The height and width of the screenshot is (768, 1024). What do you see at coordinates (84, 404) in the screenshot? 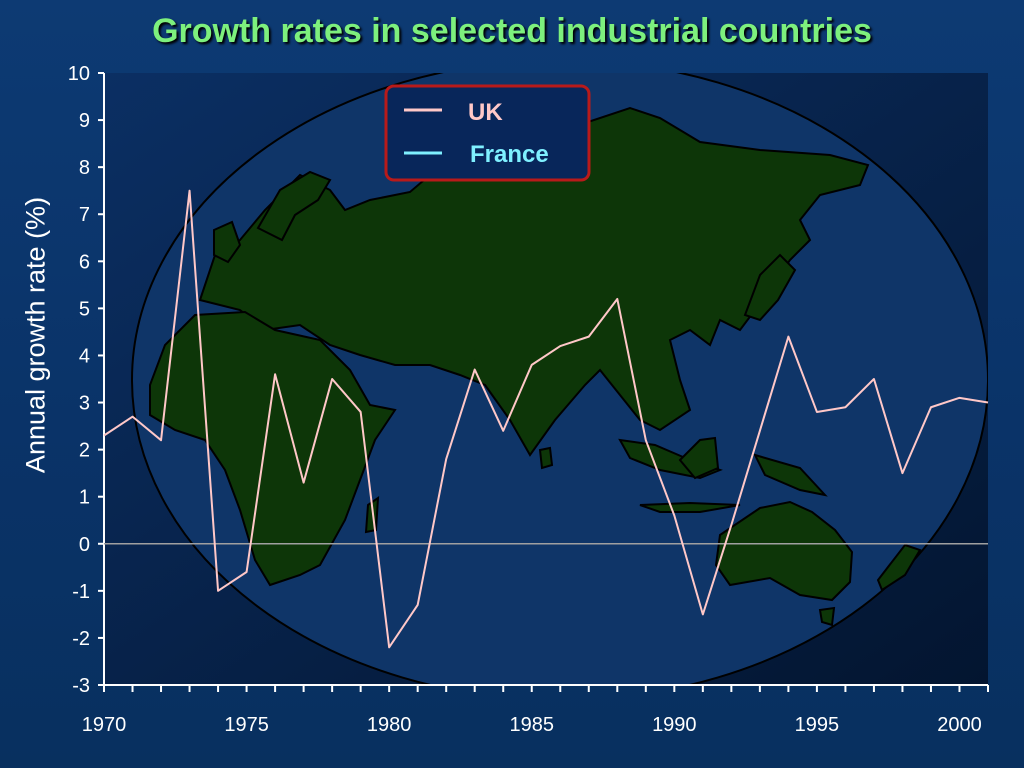
I see `y-tick-label: 3` at bounding box center [84, 404].